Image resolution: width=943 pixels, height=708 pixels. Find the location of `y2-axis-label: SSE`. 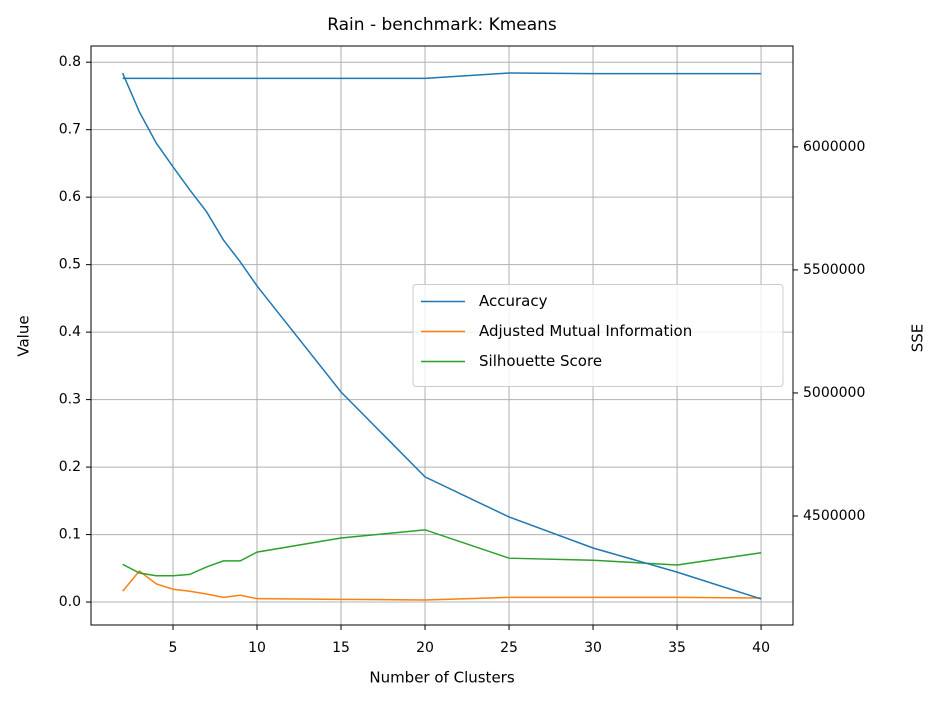

y2-axis-label: SSE is located at coordinates (918, 338).